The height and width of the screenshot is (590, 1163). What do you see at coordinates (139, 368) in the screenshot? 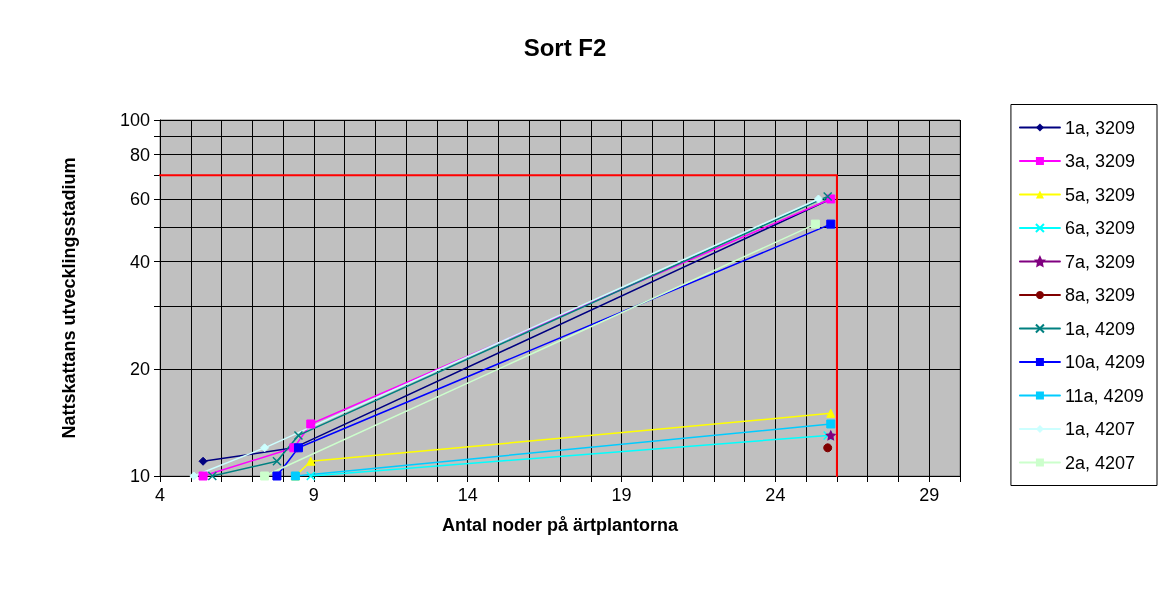
I see `y-tick-label: 20` at bounding box center [139, 368].